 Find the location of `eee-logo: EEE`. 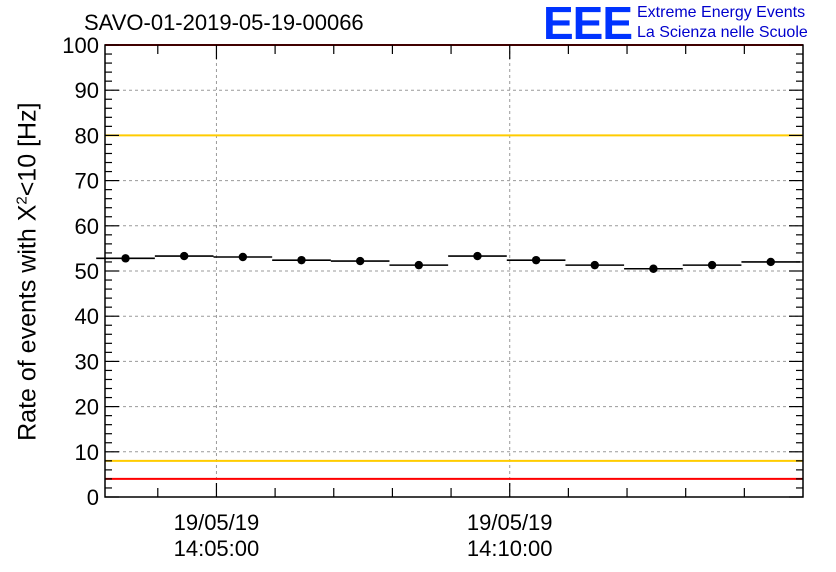

eee-logo: EEE is located at coordinates (588, 24).